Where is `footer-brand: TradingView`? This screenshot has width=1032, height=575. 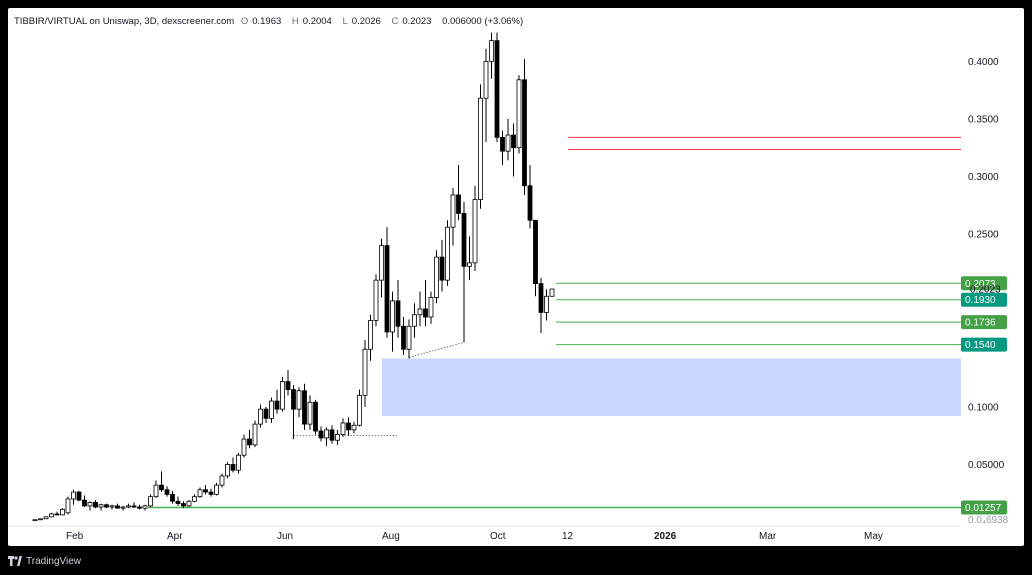
footer-brand: TradingView is located at coordinates (54, 561).